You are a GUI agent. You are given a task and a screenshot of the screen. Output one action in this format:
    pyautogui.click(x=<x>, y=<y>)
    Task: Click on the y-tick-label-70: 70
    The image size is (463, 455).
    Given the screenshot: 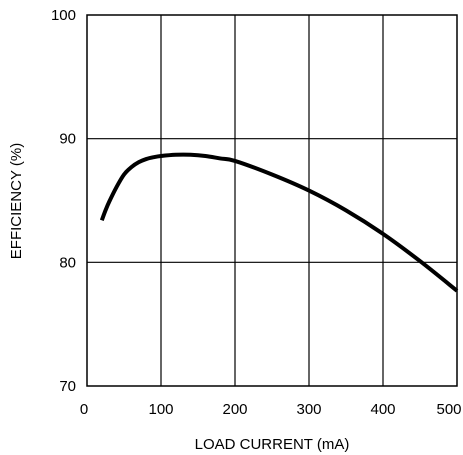 What is the action you would take?
    pyautogui.click(x=67, y=386)
    